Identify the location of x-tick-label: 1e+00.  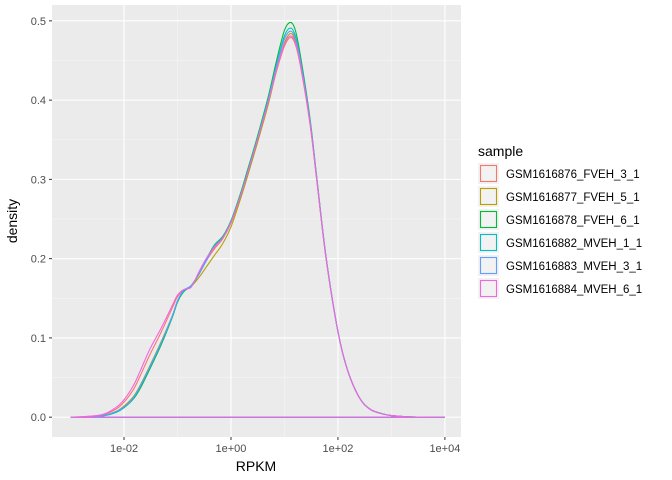
(231, 449).